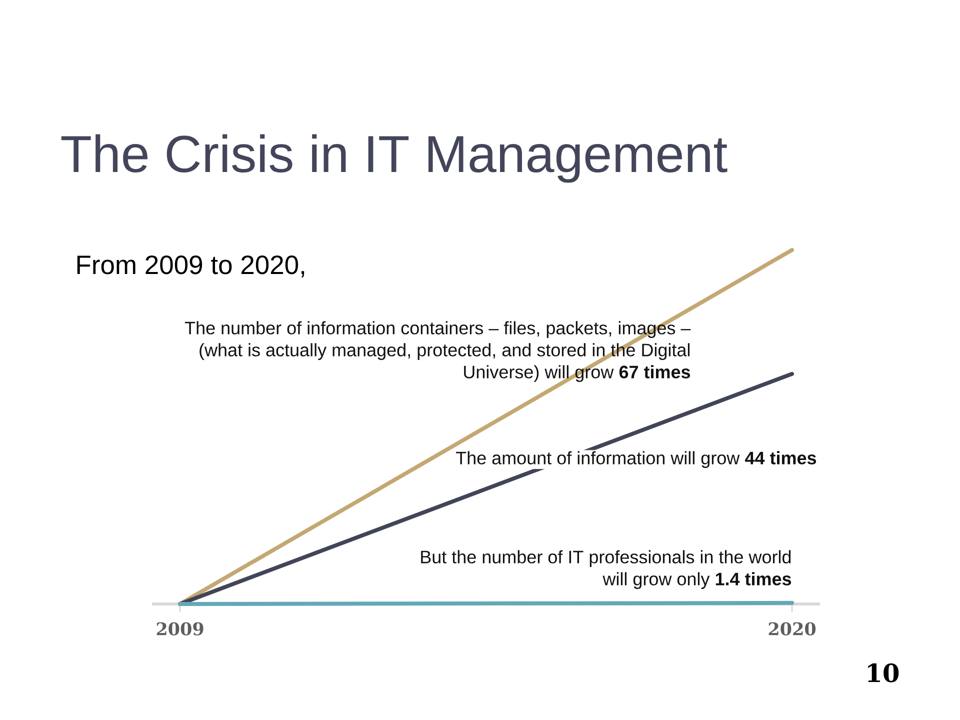 Image resolution: width=960 pixels, height=720 pixels. Describe the element at coordinates (180, 629) in the screenshot. I see `x-tick-label: 2009` at that location.